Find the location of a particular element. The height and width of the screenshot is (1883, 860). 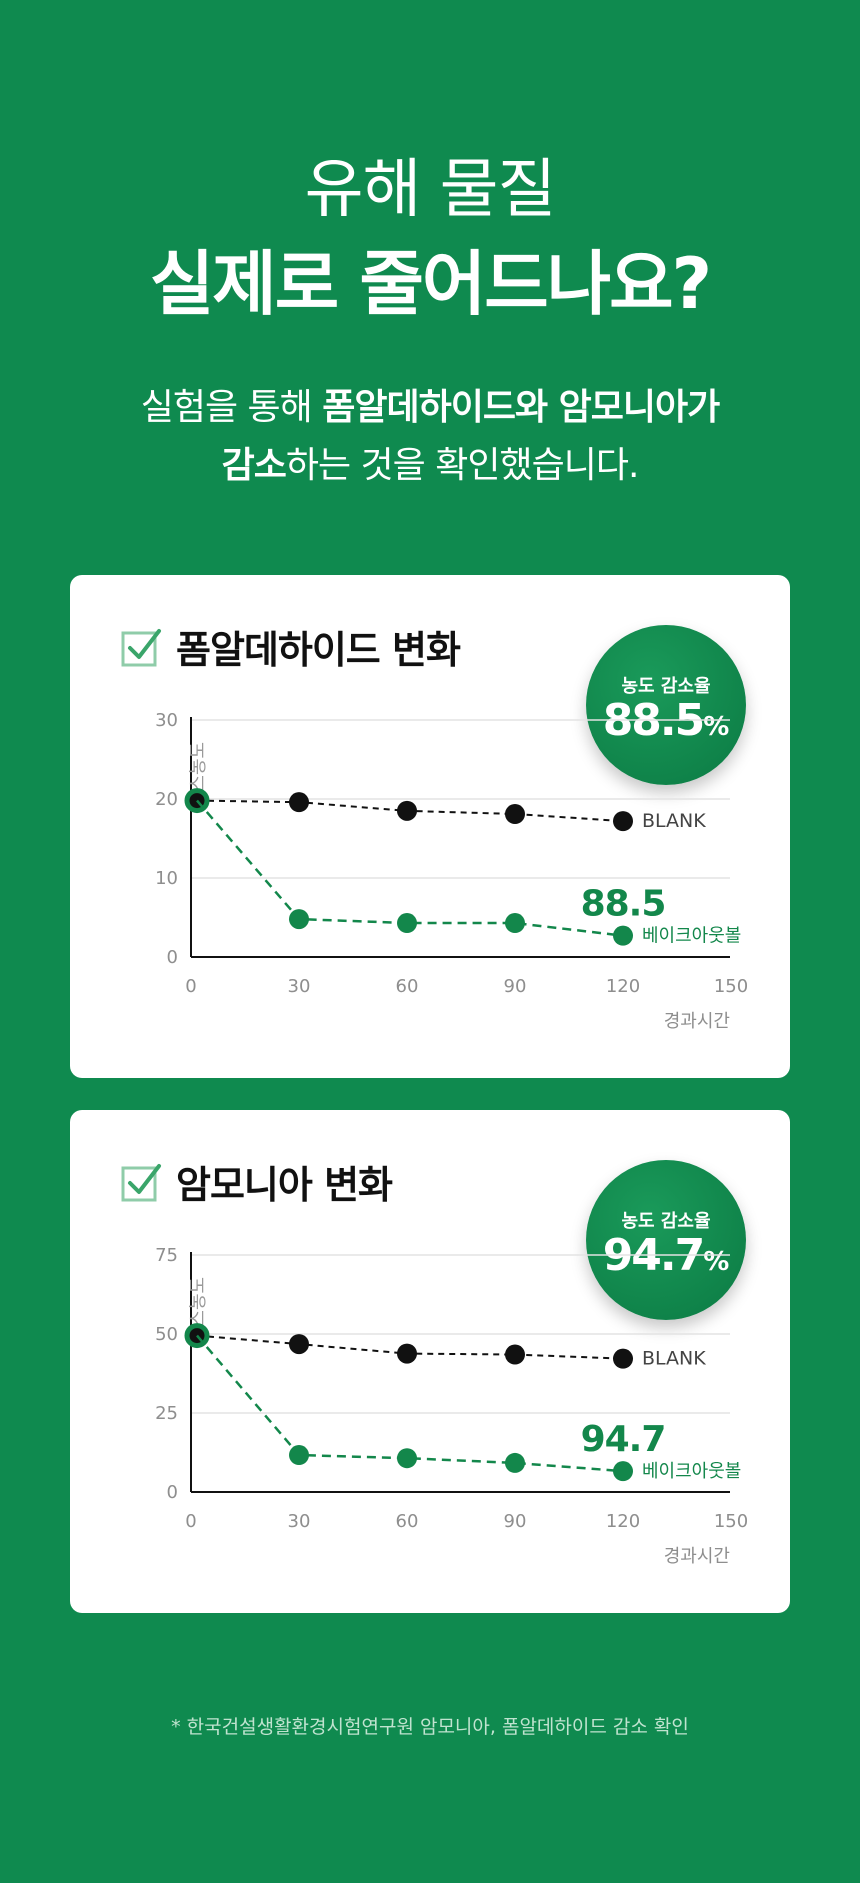

y-tick-label: 25 is located at coordinates (166, 1413).